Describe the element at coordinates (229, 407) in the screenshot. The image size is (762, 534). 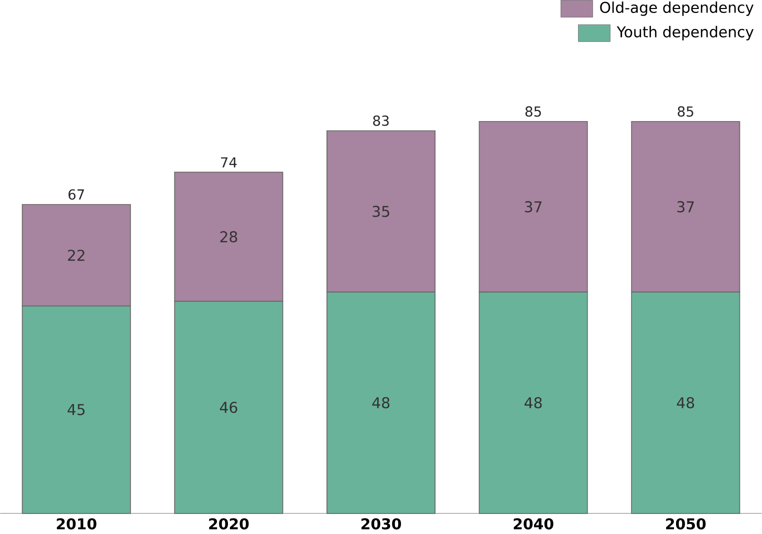
I see `data-label: 46` at that location.